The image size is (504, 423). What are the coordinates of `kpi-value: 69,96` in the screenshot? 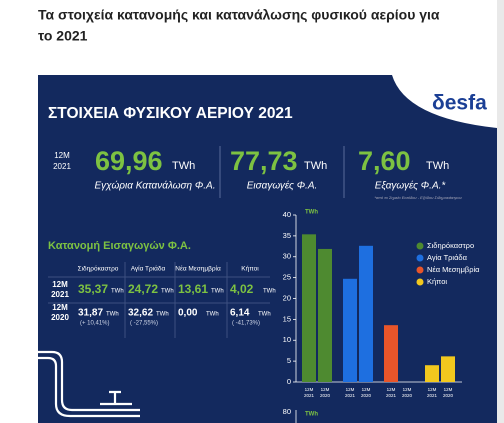 It's located at (129, 161).